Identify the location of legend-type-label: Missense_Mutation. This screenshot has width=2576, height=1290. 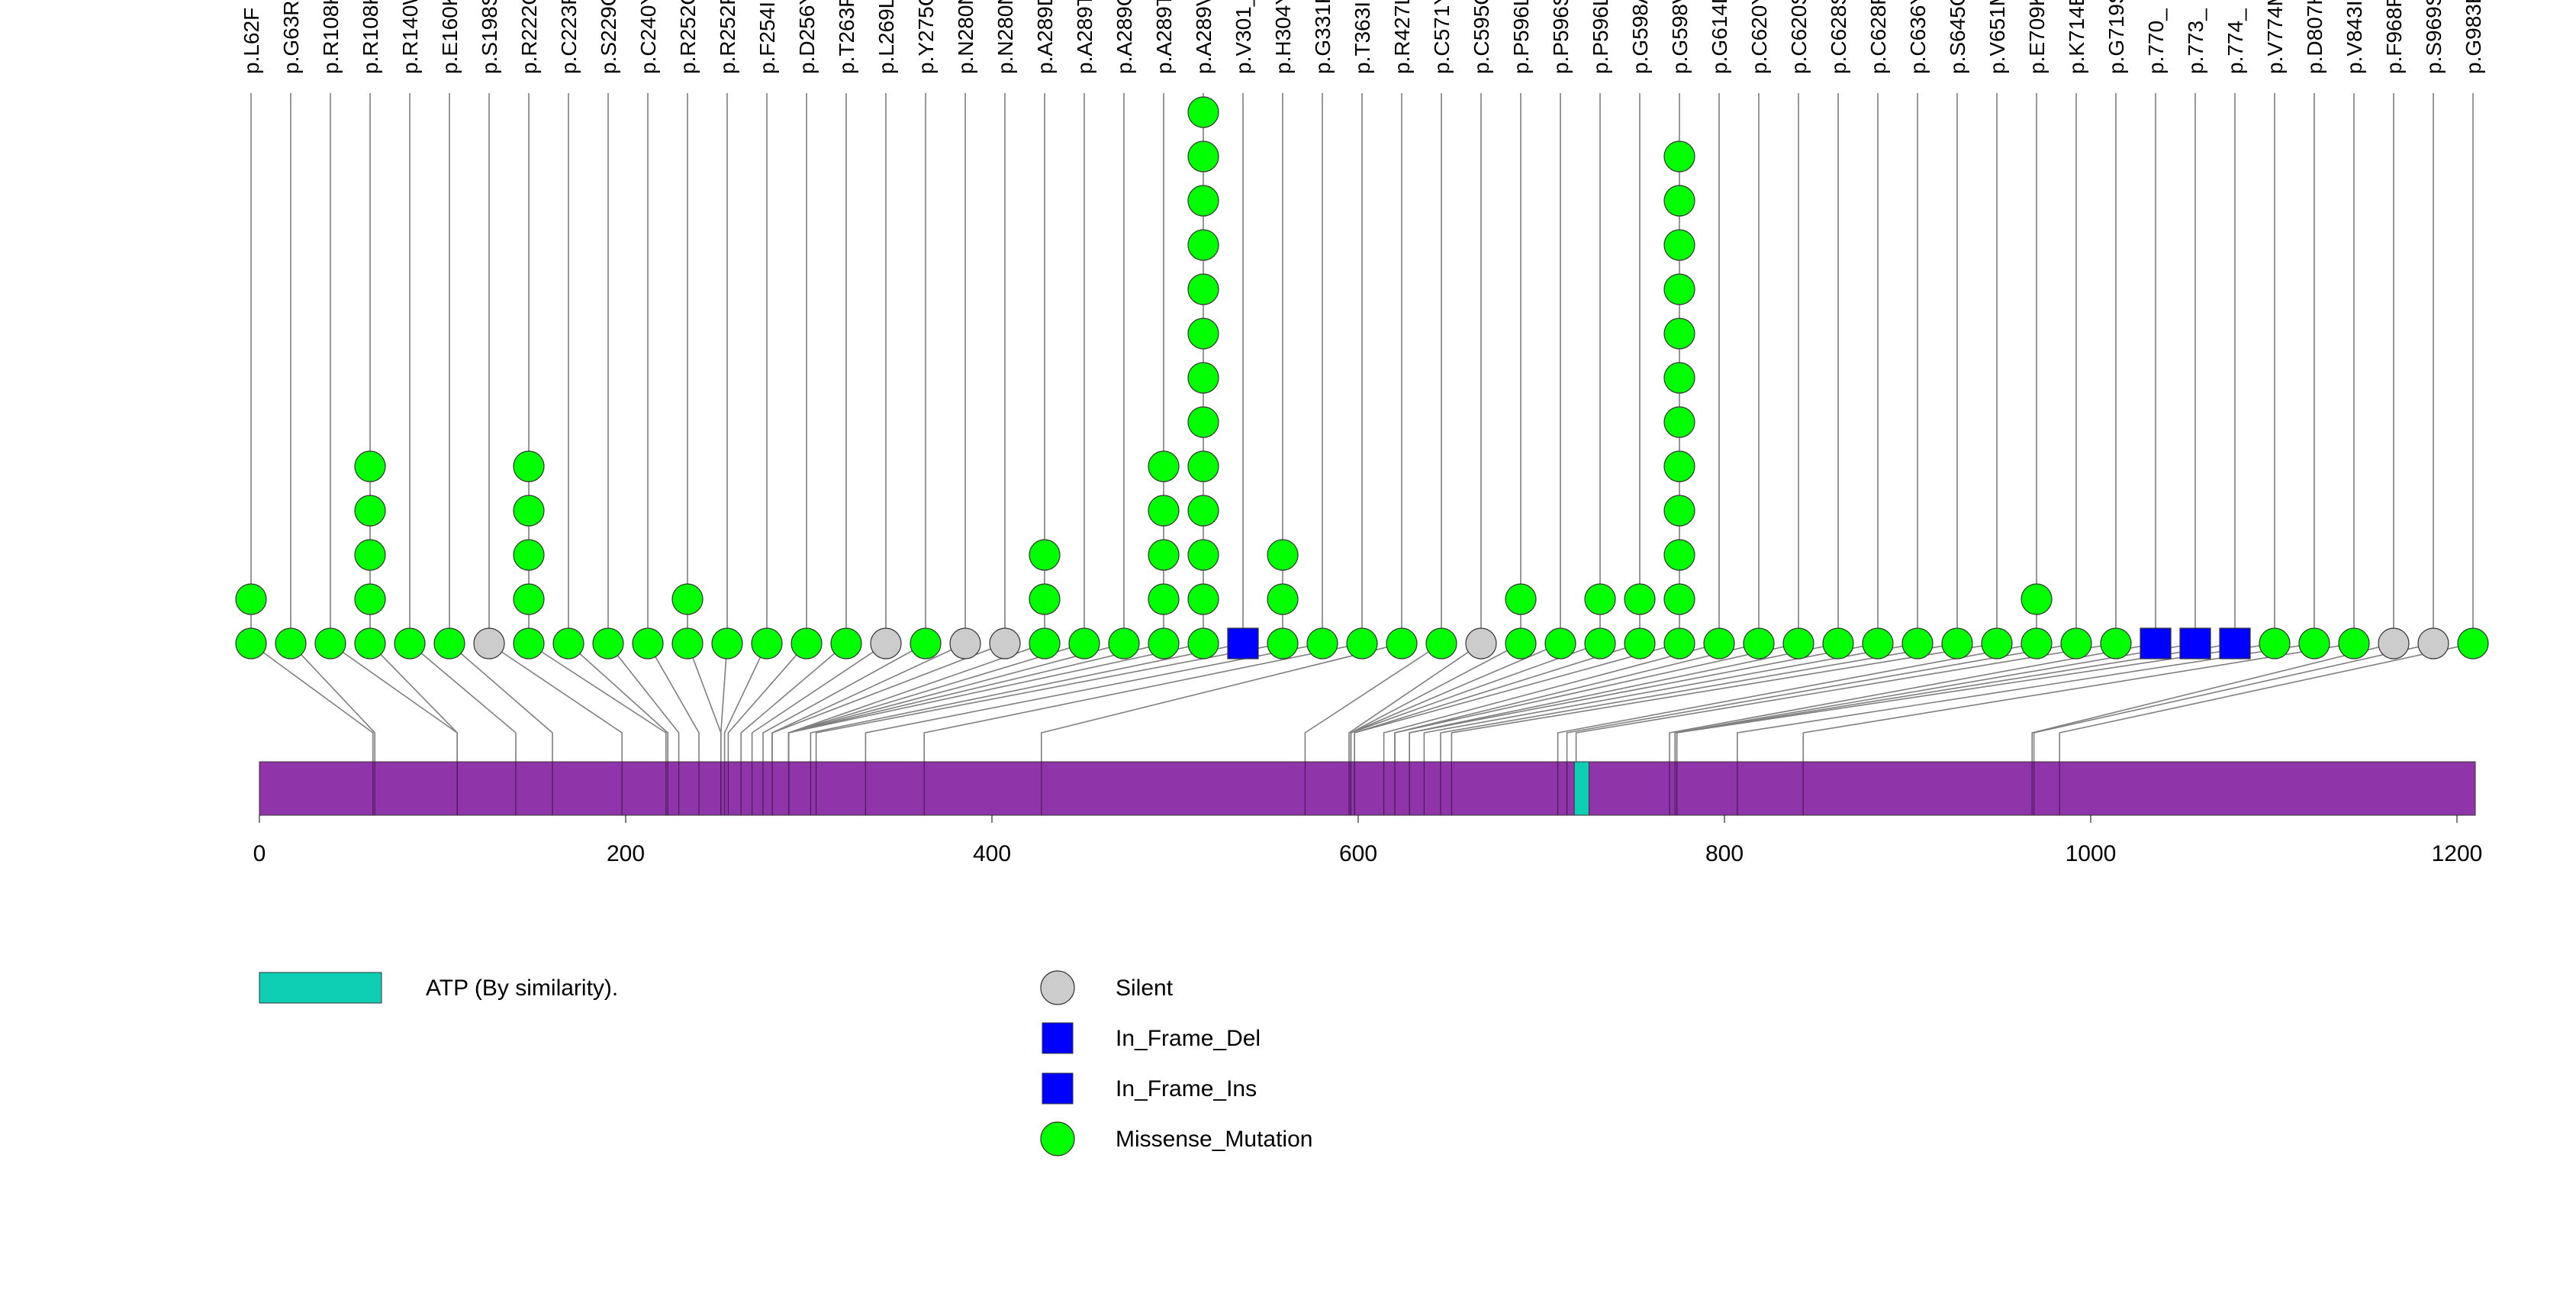
(1214, 1140).